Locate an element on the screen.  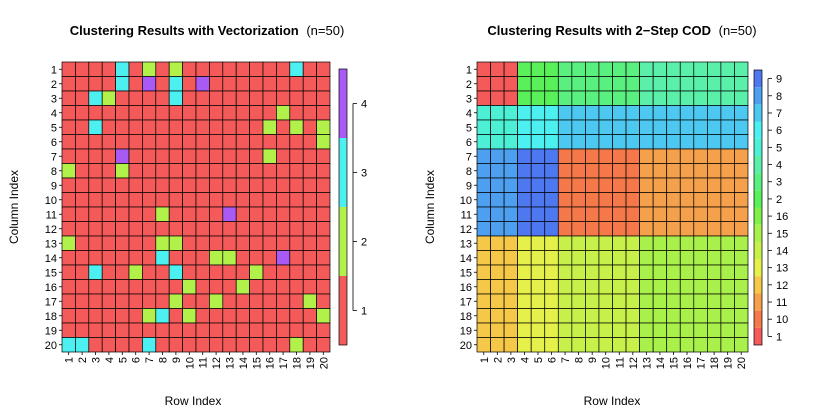
x-tick-label: 17 is located at coordinates (284, 363).